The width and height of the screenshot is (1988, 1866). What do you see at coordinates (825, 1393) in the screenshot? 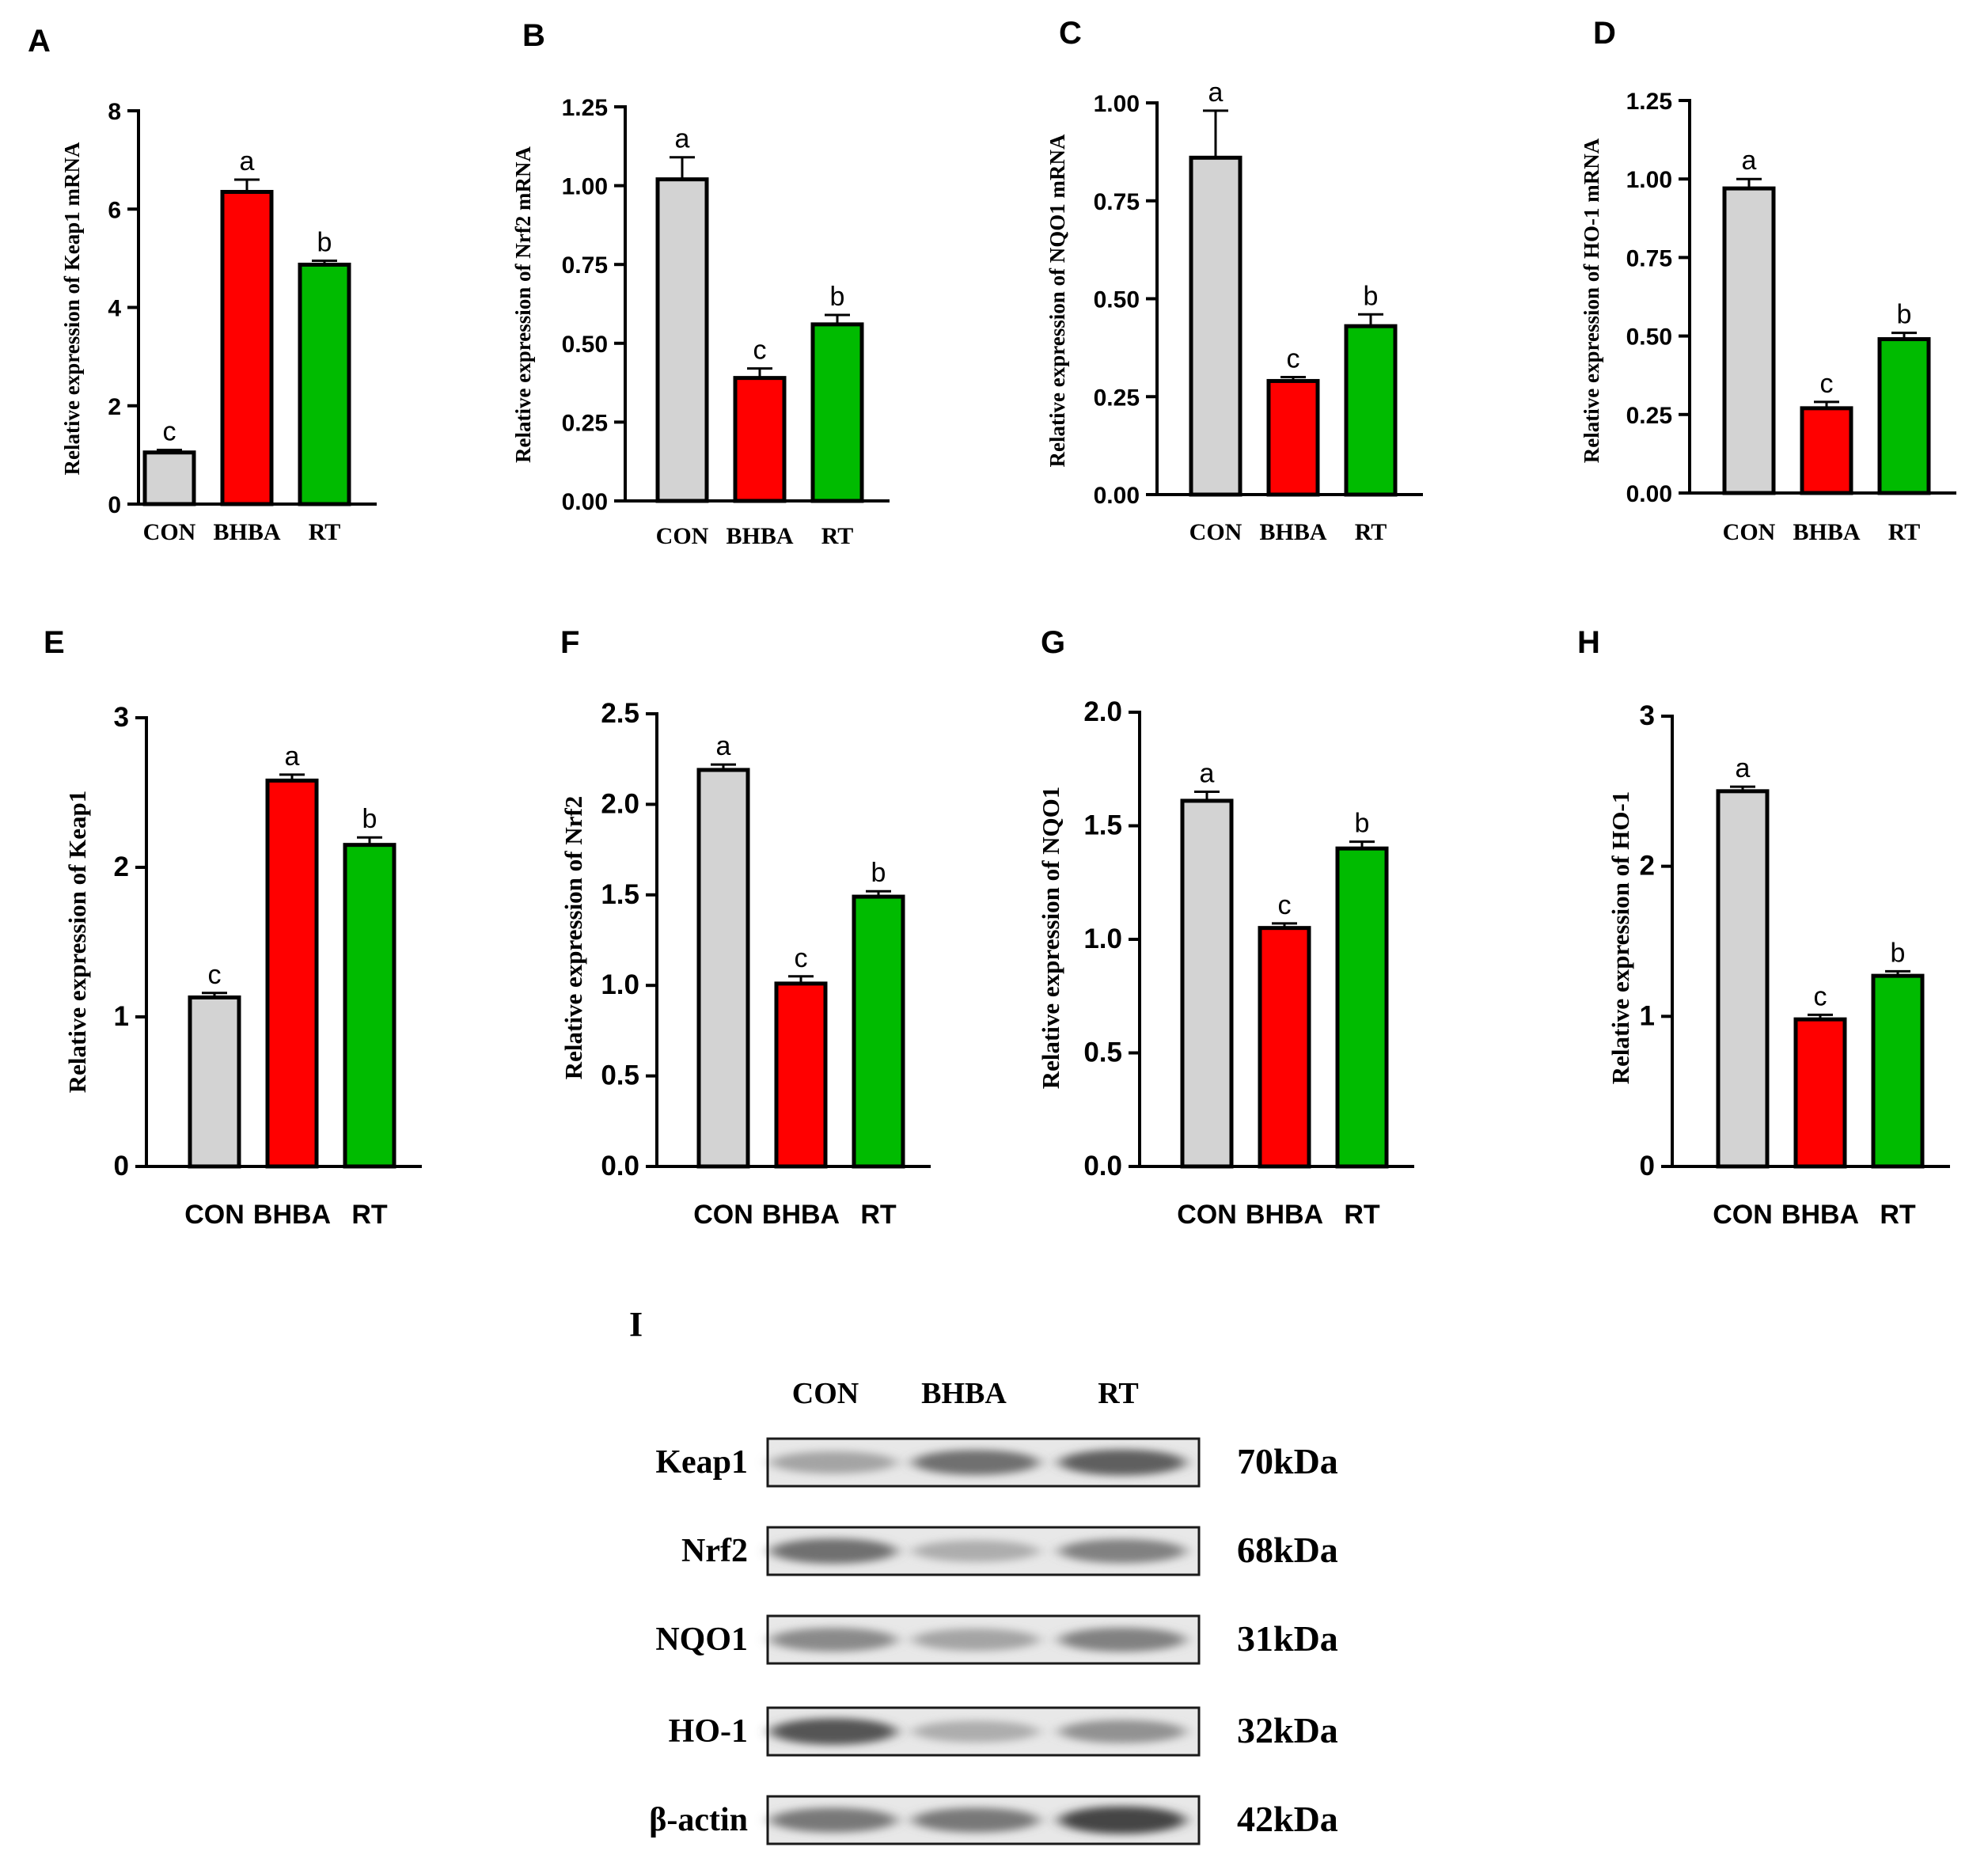
I see `lane-label: CON` at bounding box center [825, 1393].